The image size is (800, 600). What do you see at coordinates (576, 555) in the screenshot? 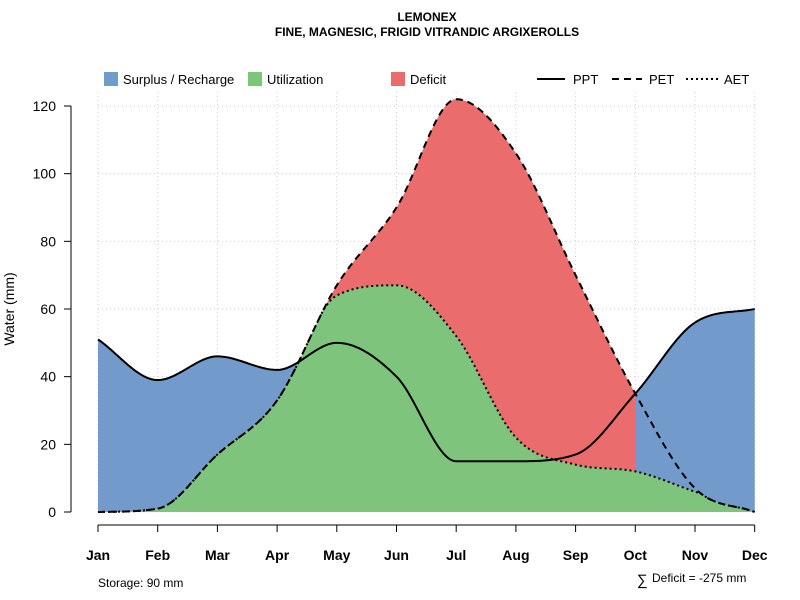
I see `x-tick-label-Sep: Sep` at bounding box center [576, 555].